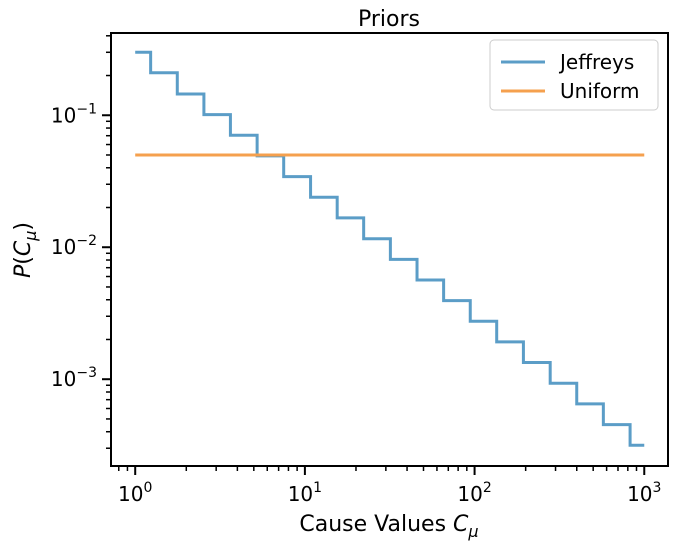 The image size is (687, 550). Describe the element at coordinates (74, 378) in the screenshot. I see `y-tick-label: 10⁻³` at that location.